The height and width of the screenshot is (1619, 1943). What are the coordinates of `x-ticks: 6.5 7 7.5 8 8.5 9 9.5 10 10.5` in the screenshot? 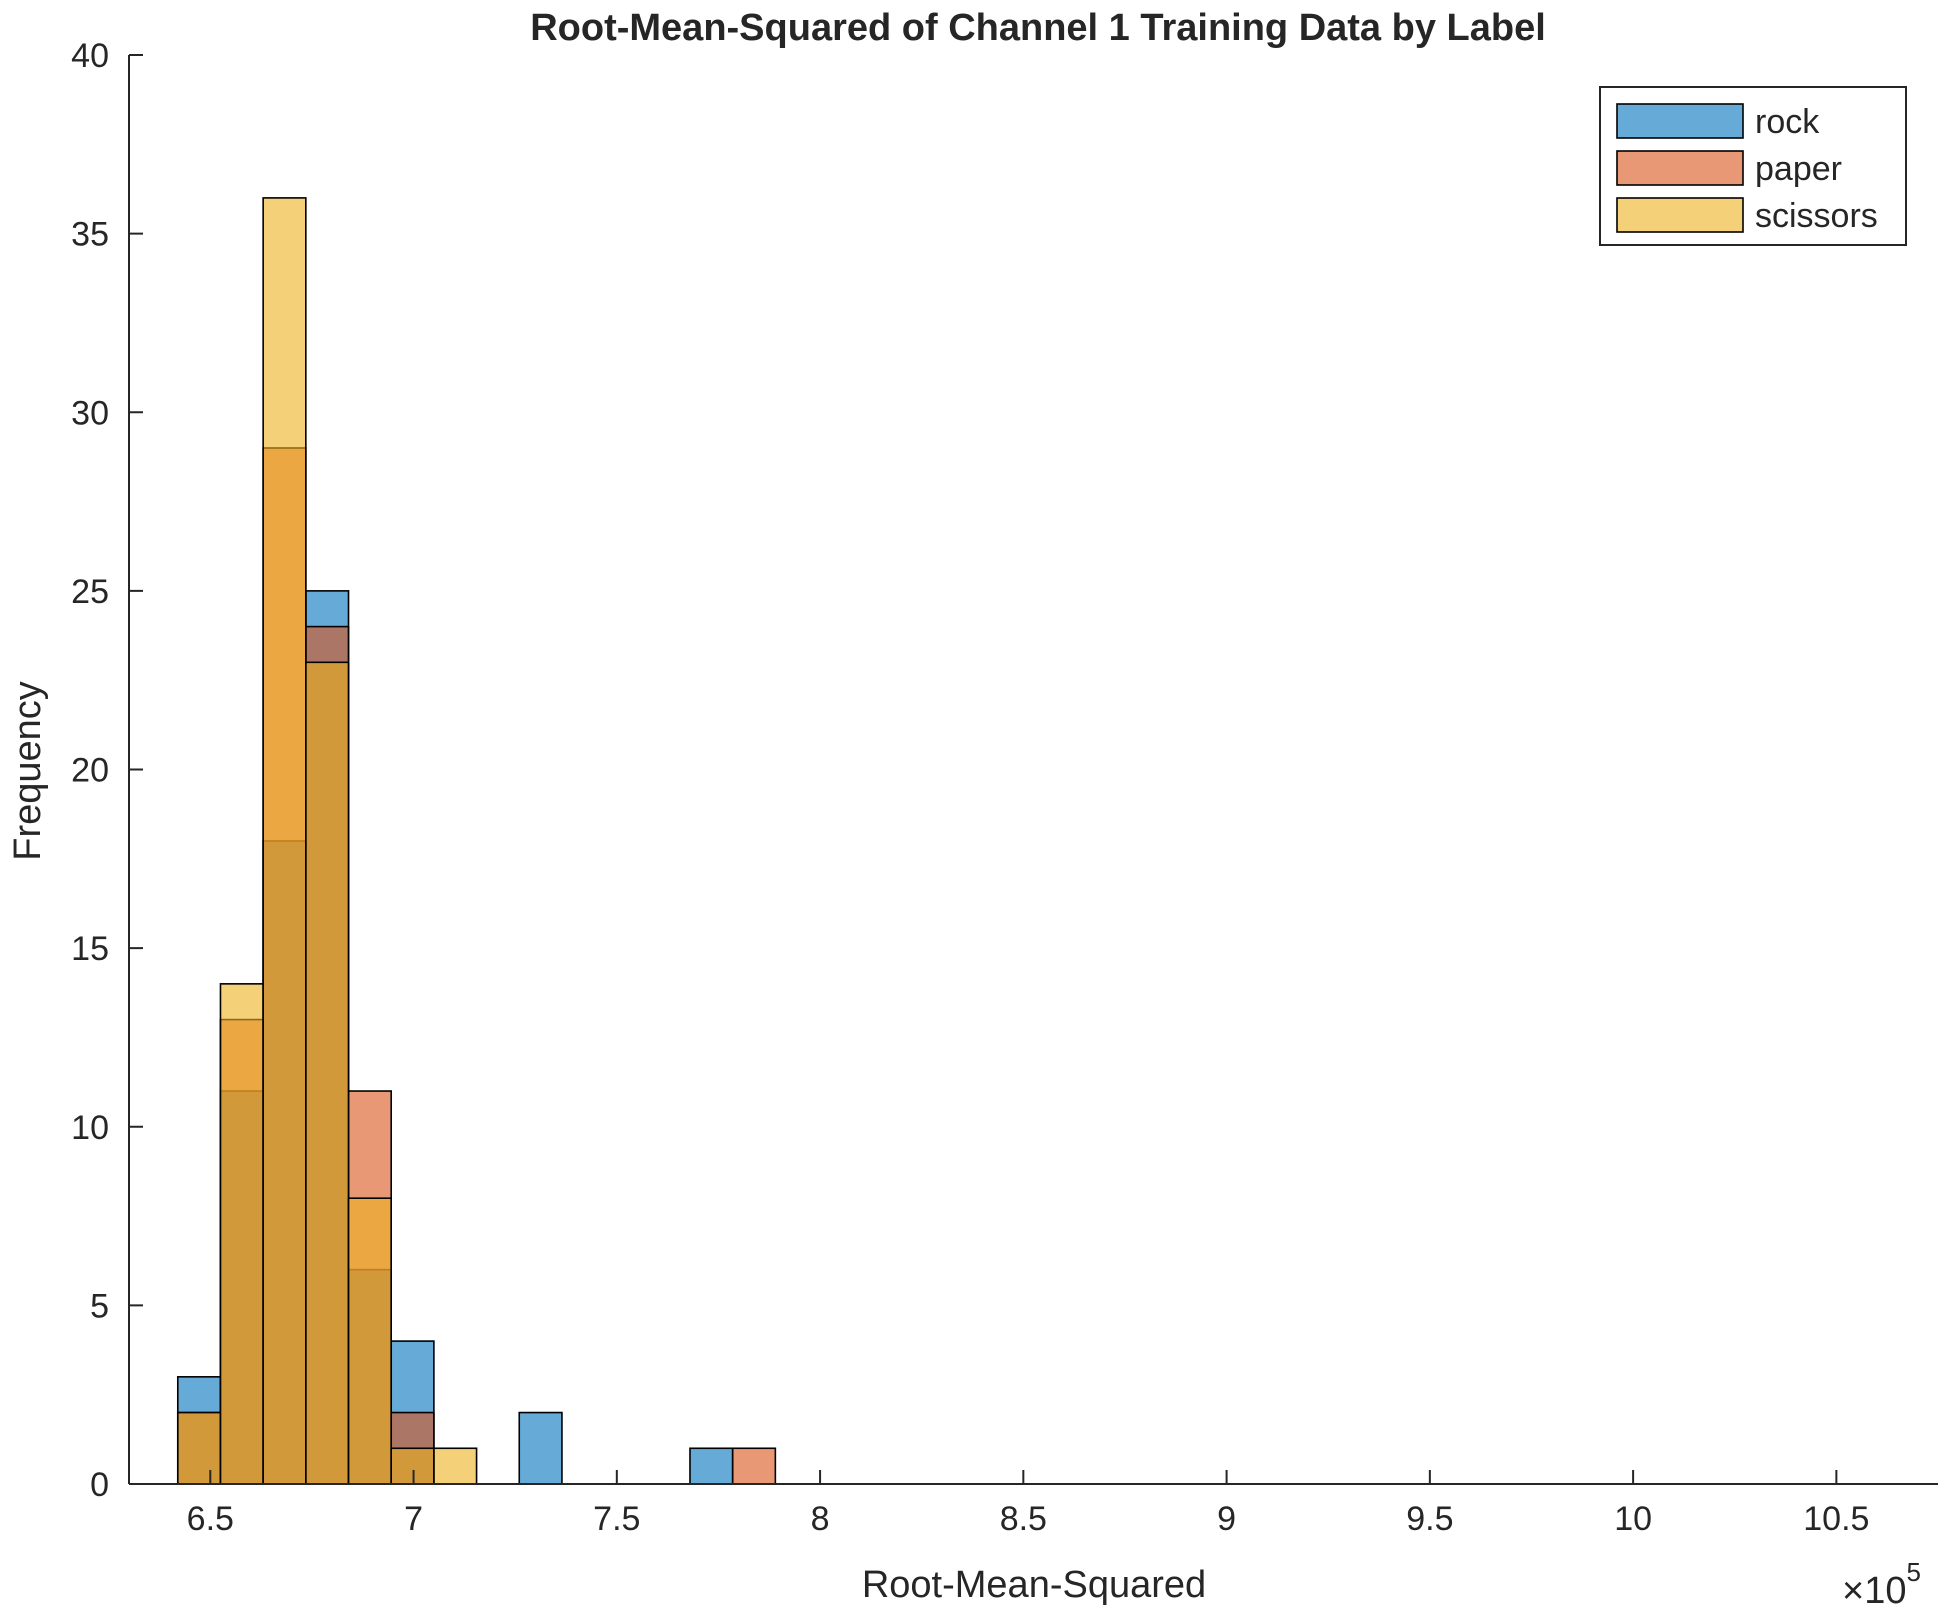 It's located at (1028, 1504).